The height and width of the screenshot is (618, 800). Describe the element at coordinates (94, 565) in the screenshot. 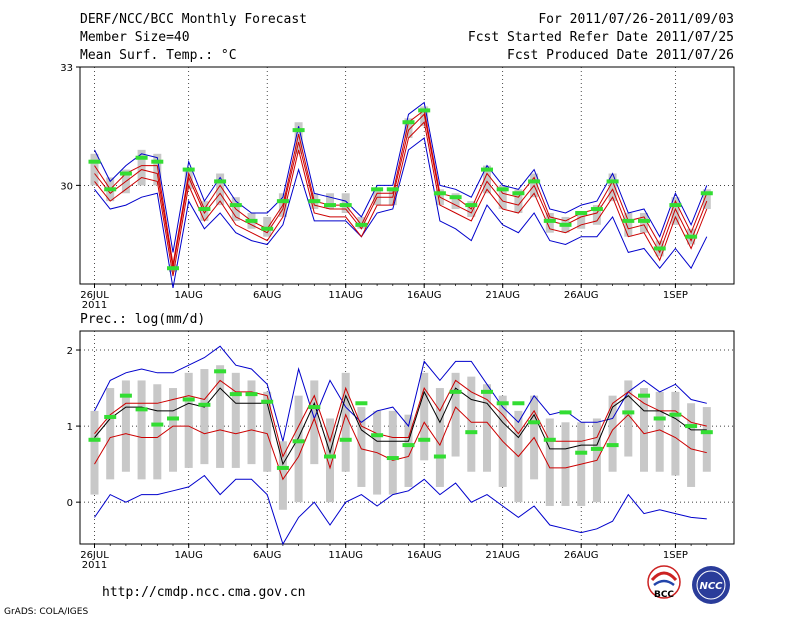

I see `prec-xtick-sublabel: 2011` at that location.